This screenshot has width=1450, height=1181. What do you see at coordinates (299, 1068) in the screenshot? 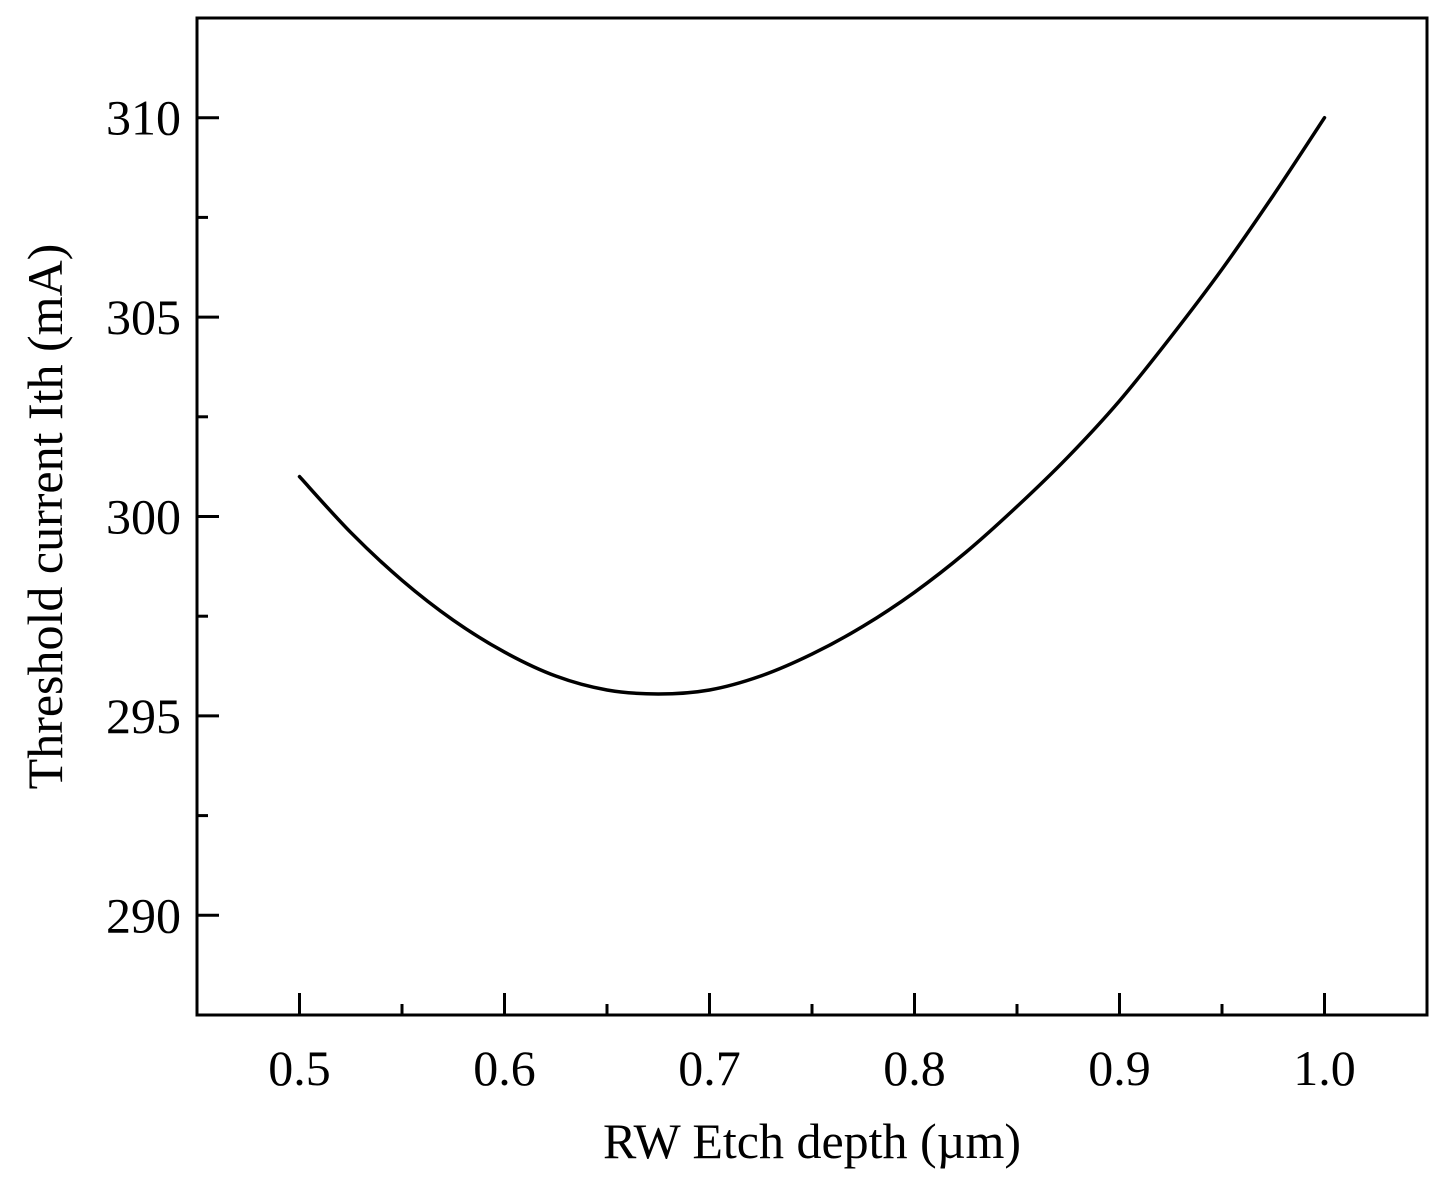
I see `x-tick-label: 0.5` at bounding box center [299, 1068].